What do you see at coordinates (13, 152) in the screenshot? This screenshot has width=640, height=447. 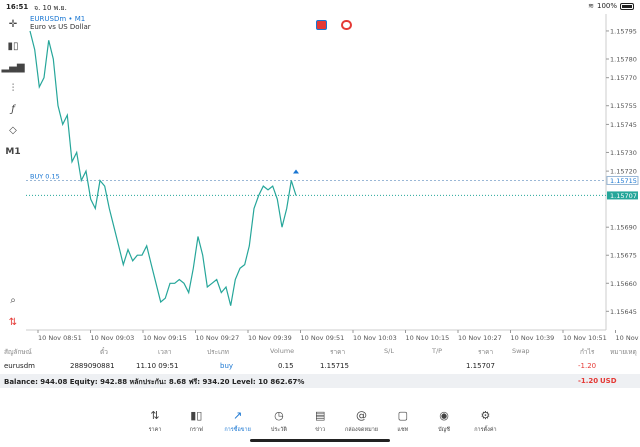 I see `timeframe-button: M1` at bounding box center [13, 152].